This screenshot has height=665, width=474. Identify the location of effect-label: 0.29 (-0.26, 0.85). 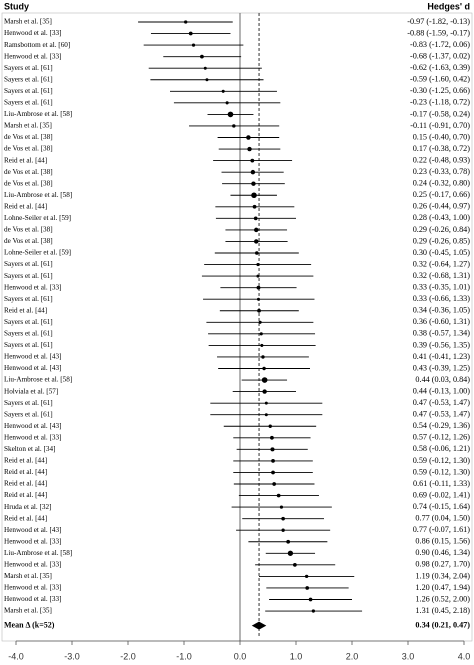
(442, 240).